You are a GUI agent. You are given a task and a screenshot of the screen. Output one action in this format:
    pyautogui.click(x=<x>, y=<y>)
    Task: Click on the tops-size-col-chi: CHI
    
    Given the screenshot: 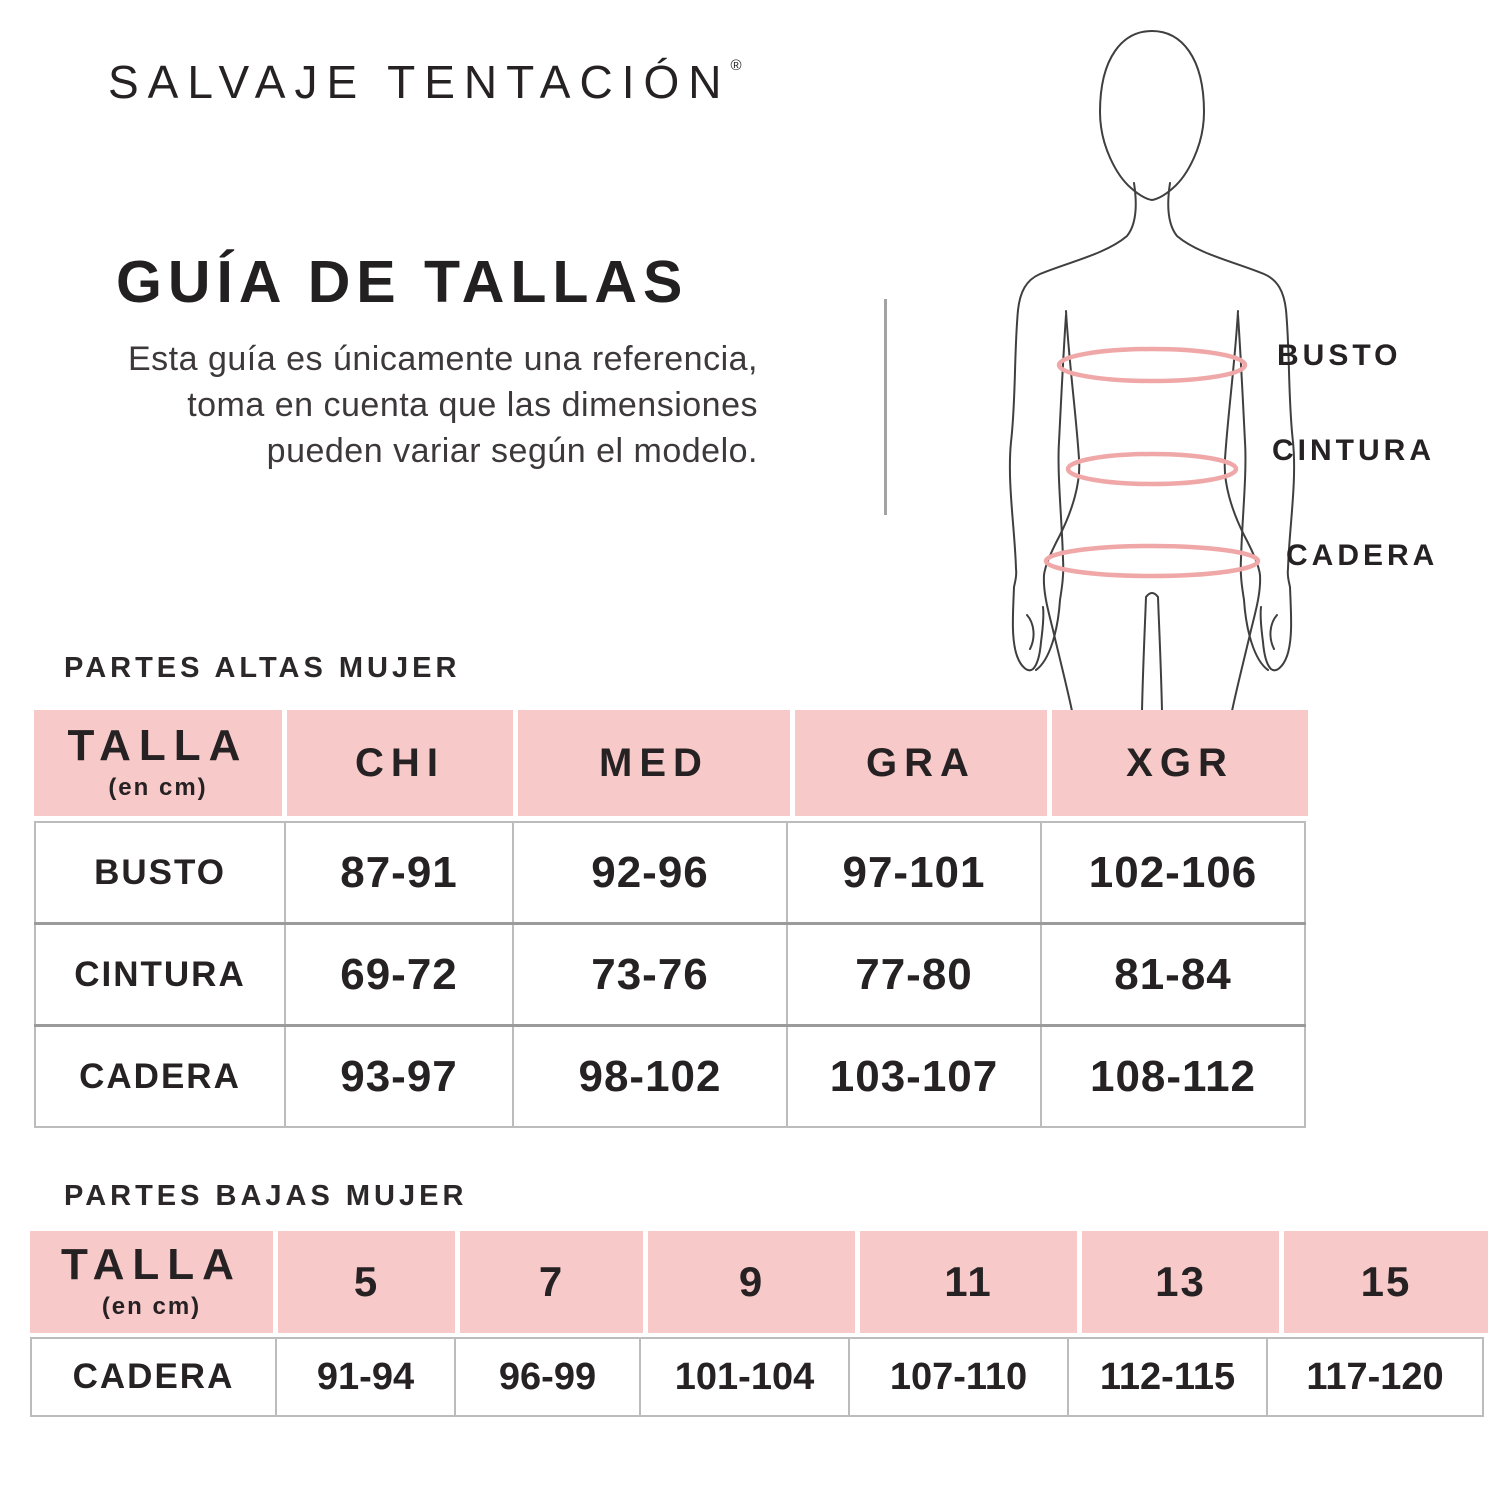 What is the action you would take?
    pyautogui.click(x=400, y=763)
    